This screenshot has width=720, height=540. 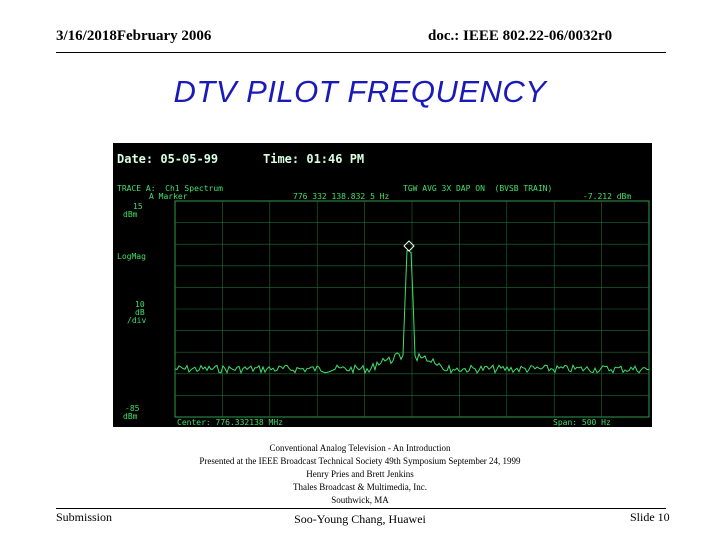 What do you see at coordinates (520, 36) in the screenshot?
I see `header-doc-id: doc.: IEEE 802.22-06/0032r0` at bounding box center [520, 36].